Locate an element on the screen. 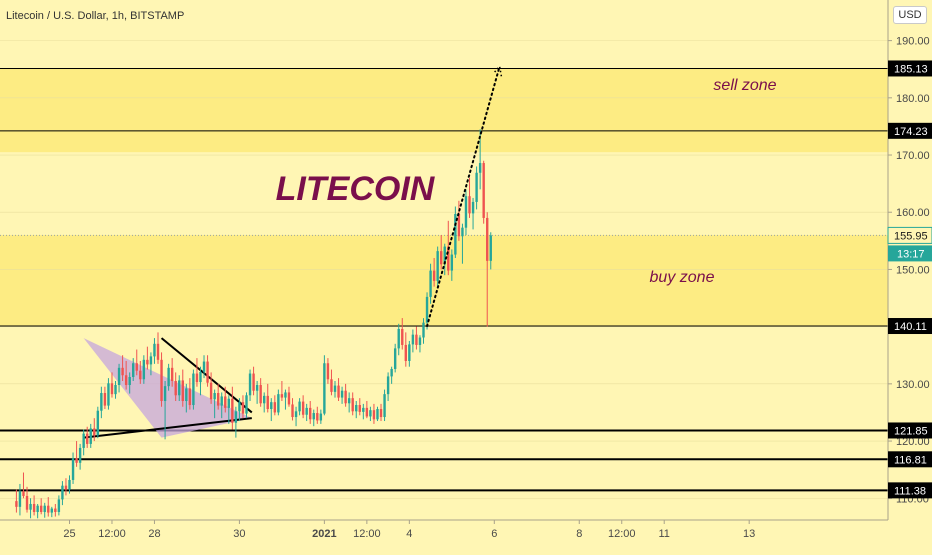  time-axis-background is located at coordinates (444, 535).